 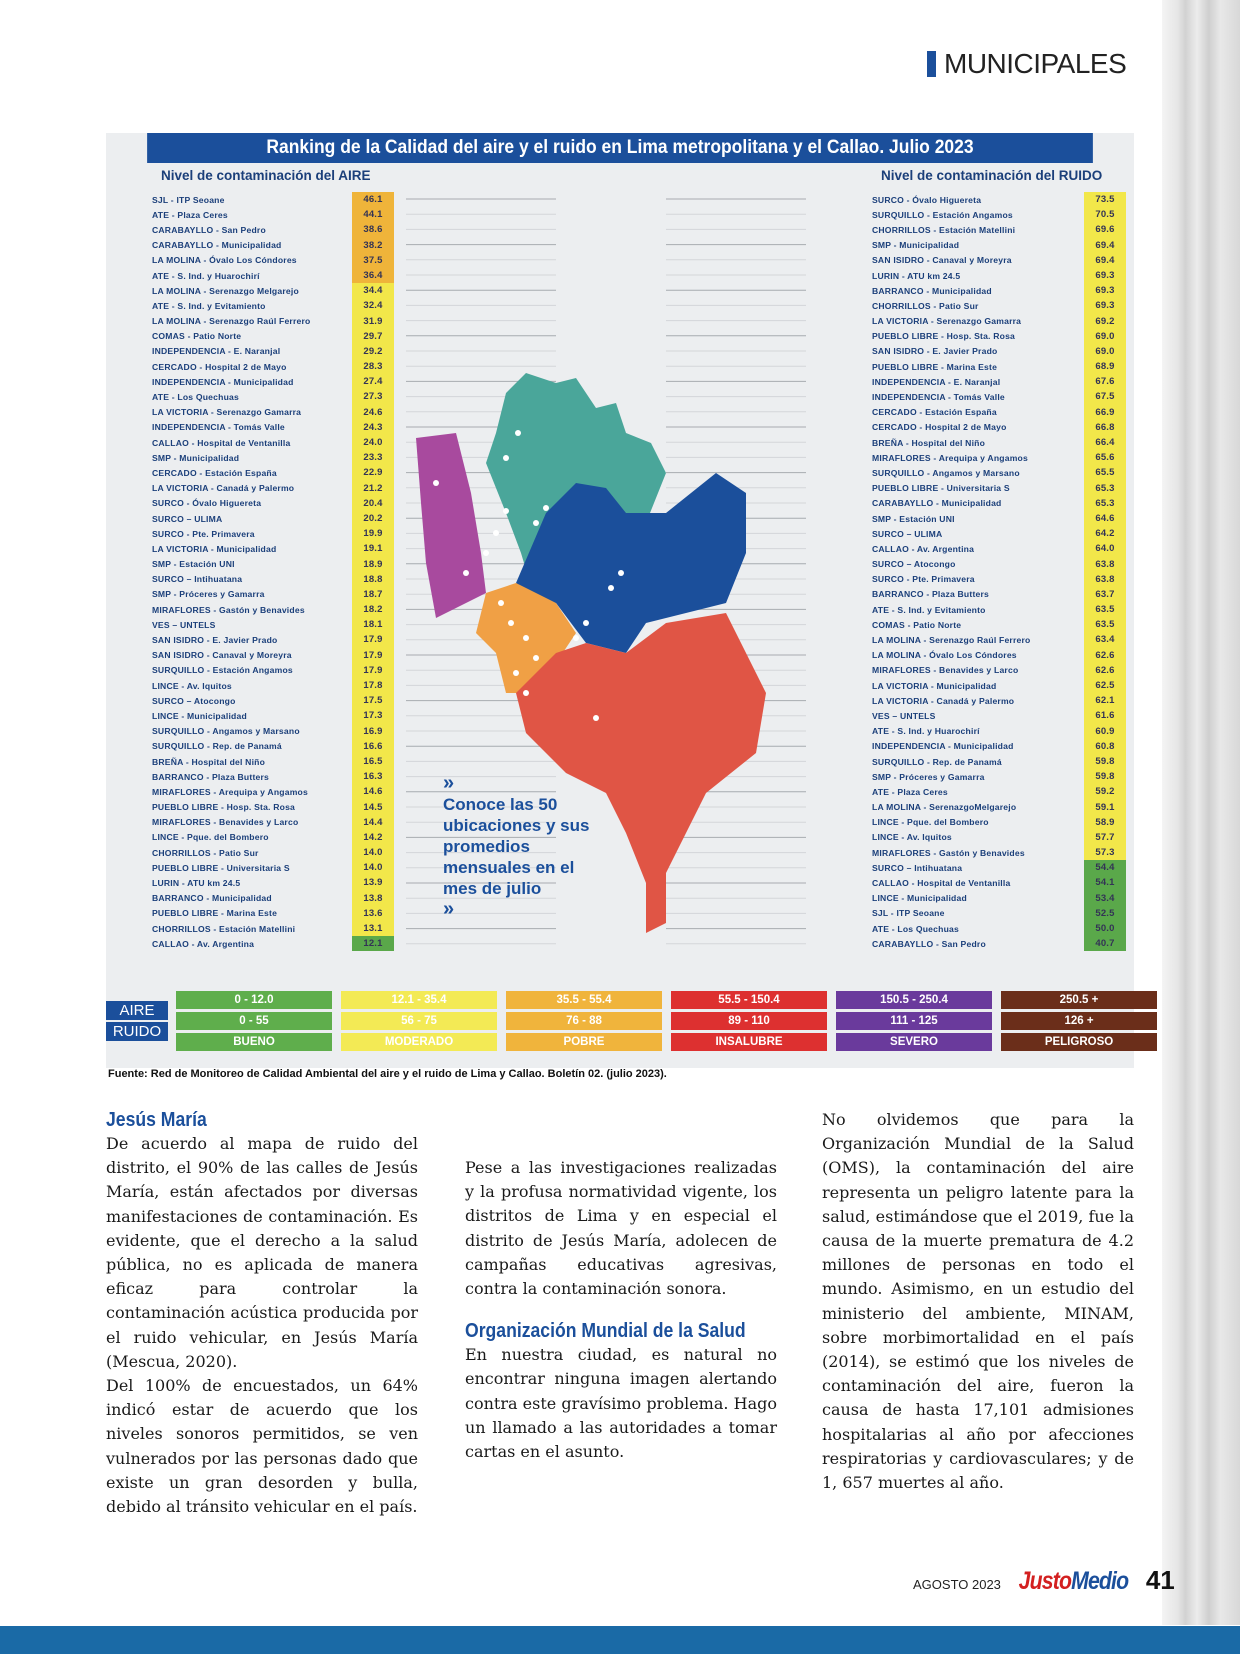 What do you see at coordinates (373, 245) in the screenshot?
I see `station-value: 38.2` at bounding box center [373, 245].